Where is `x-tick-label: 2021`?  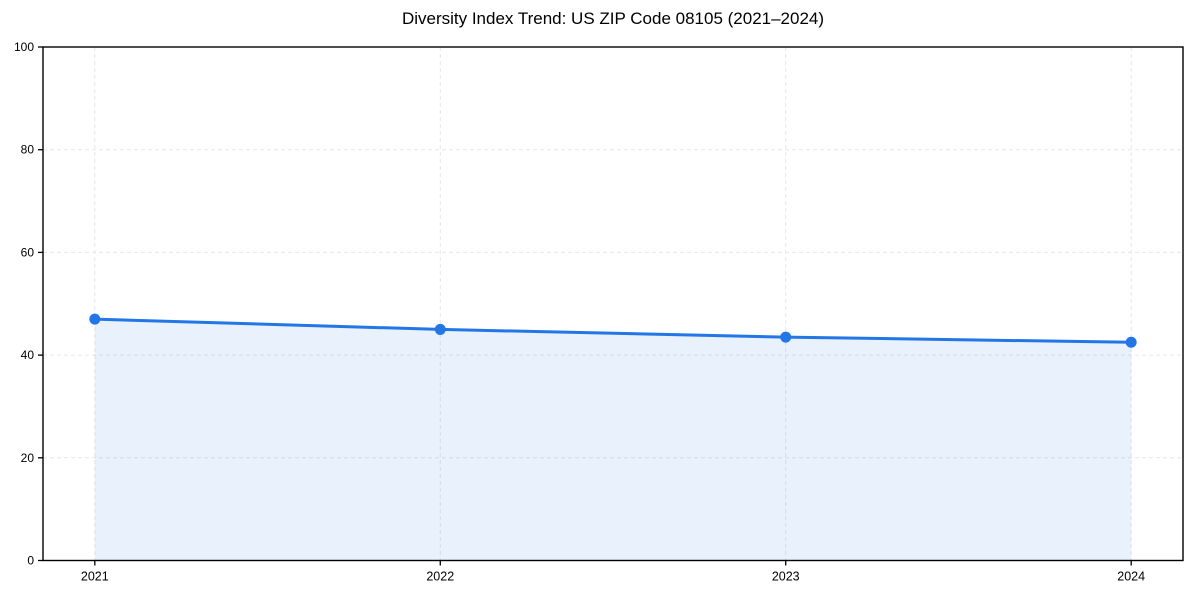
x-tick-label: 2021 is located at coordinates (95, 577).